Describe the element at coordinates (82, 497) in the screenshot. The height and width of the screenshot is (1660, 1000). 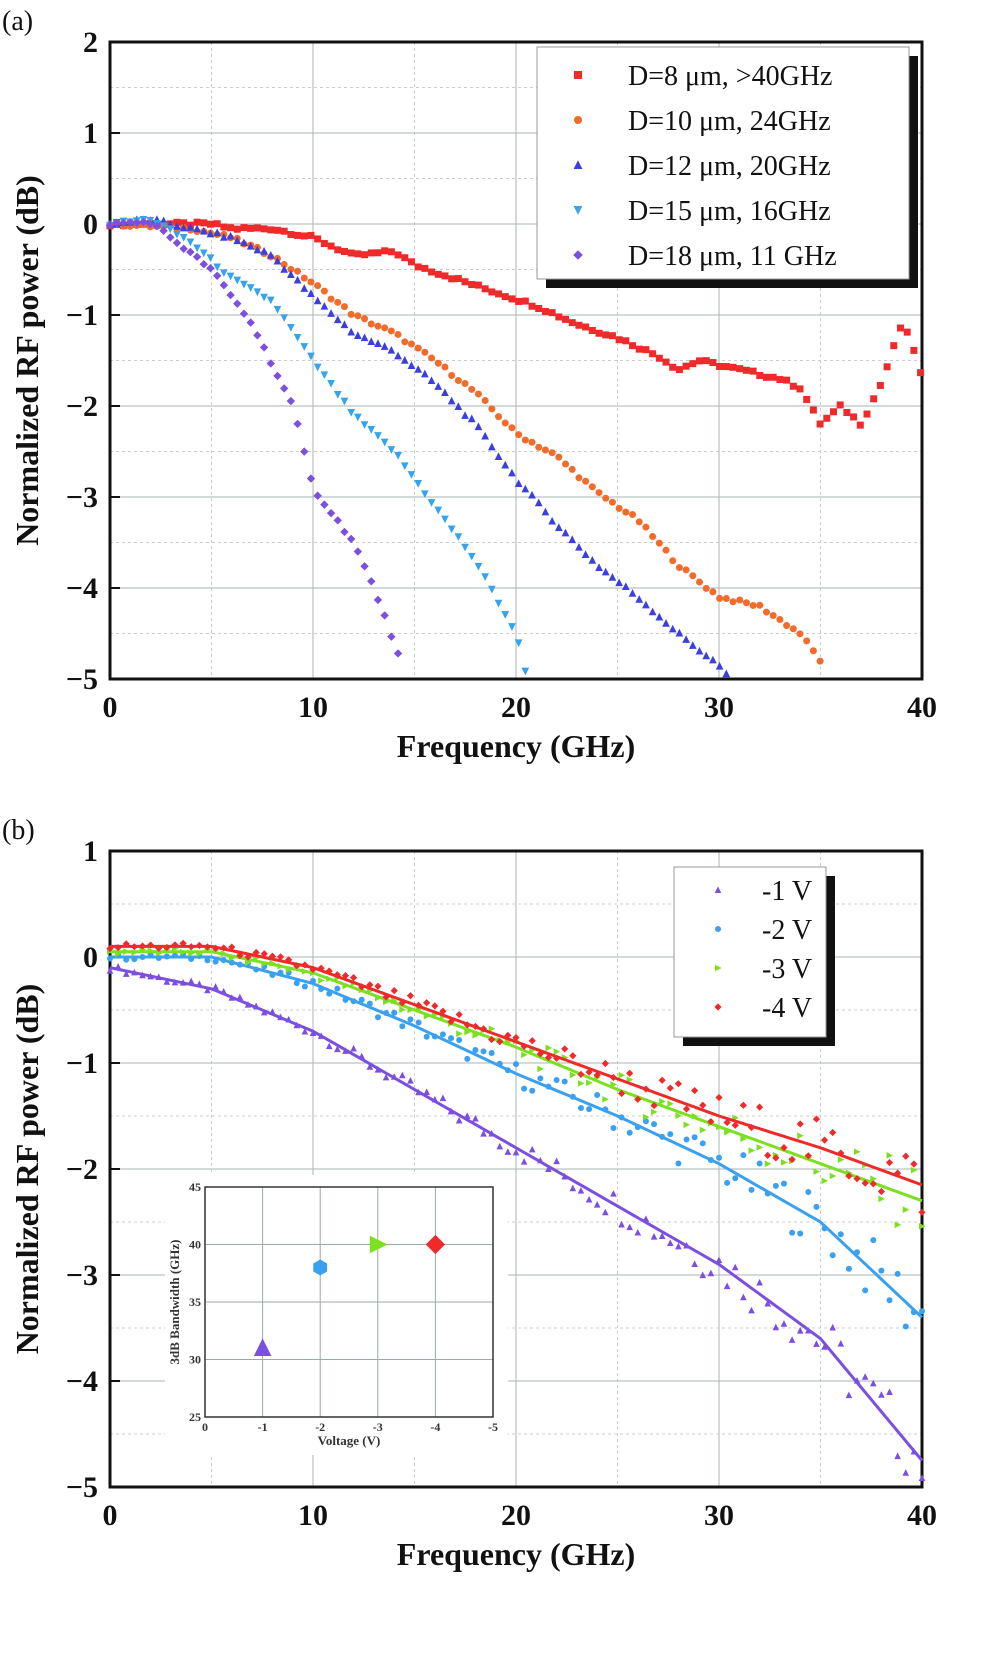
I see `y-tick-label: −3` at that location.